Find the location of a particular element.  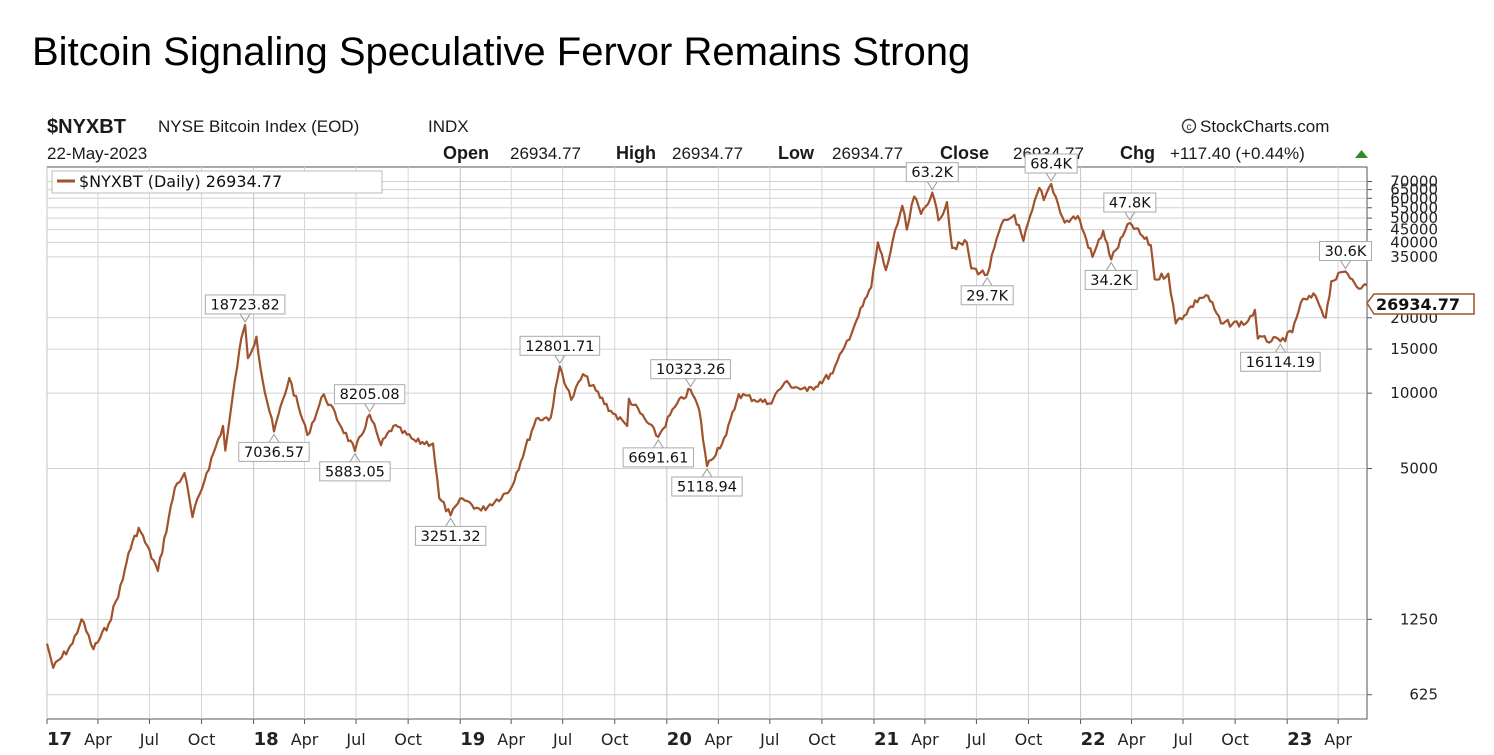

annotation: 6691.61 is located at coordinates (658, 453).